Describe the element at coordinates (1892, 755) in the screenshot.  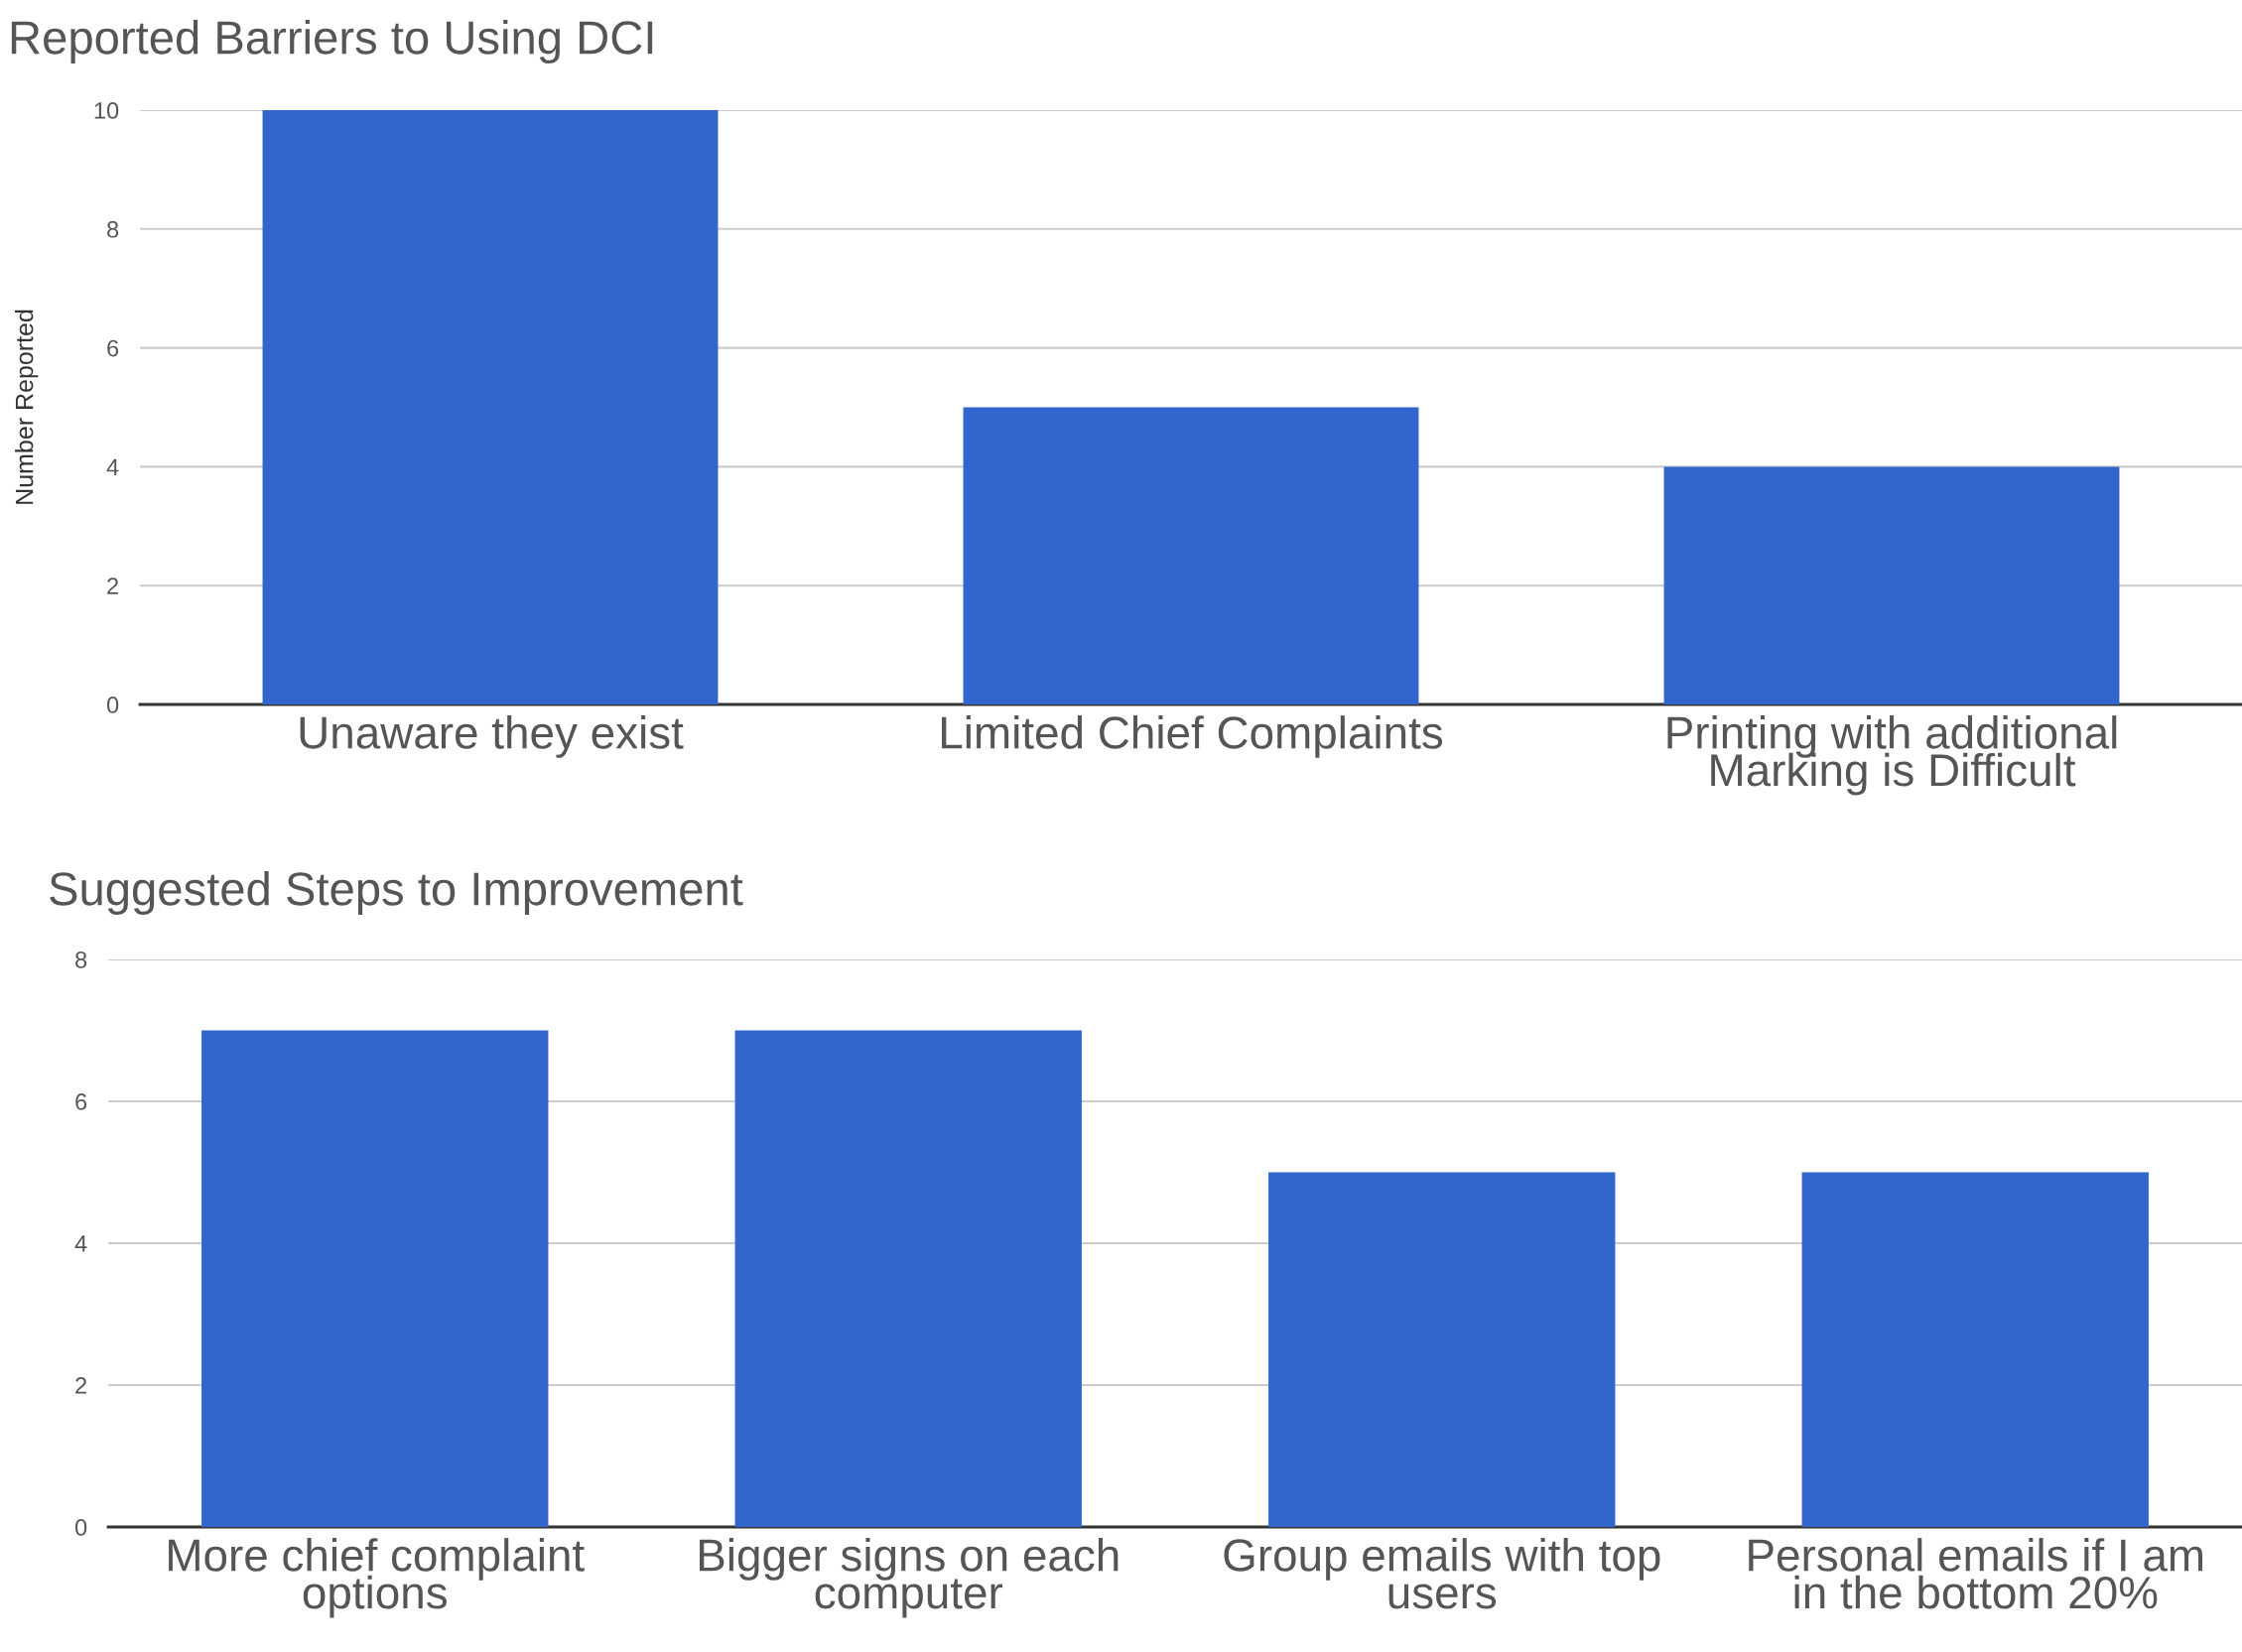
I see `x-tick-label: Printing with additional Marking is Difficult` at that location.